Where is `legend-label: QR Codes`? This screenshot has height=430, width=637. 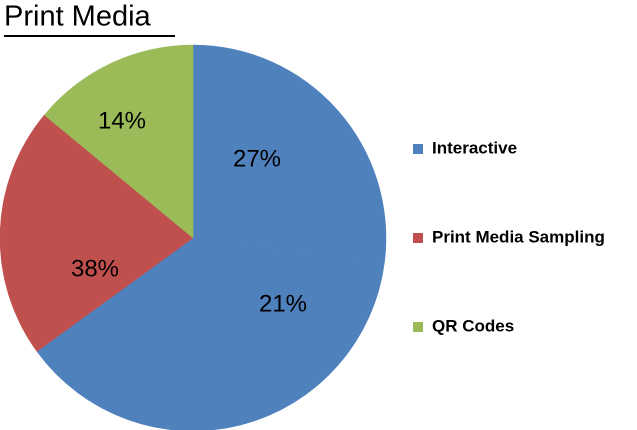 legend-label: QR Codes is located at coordinates (473, 325).